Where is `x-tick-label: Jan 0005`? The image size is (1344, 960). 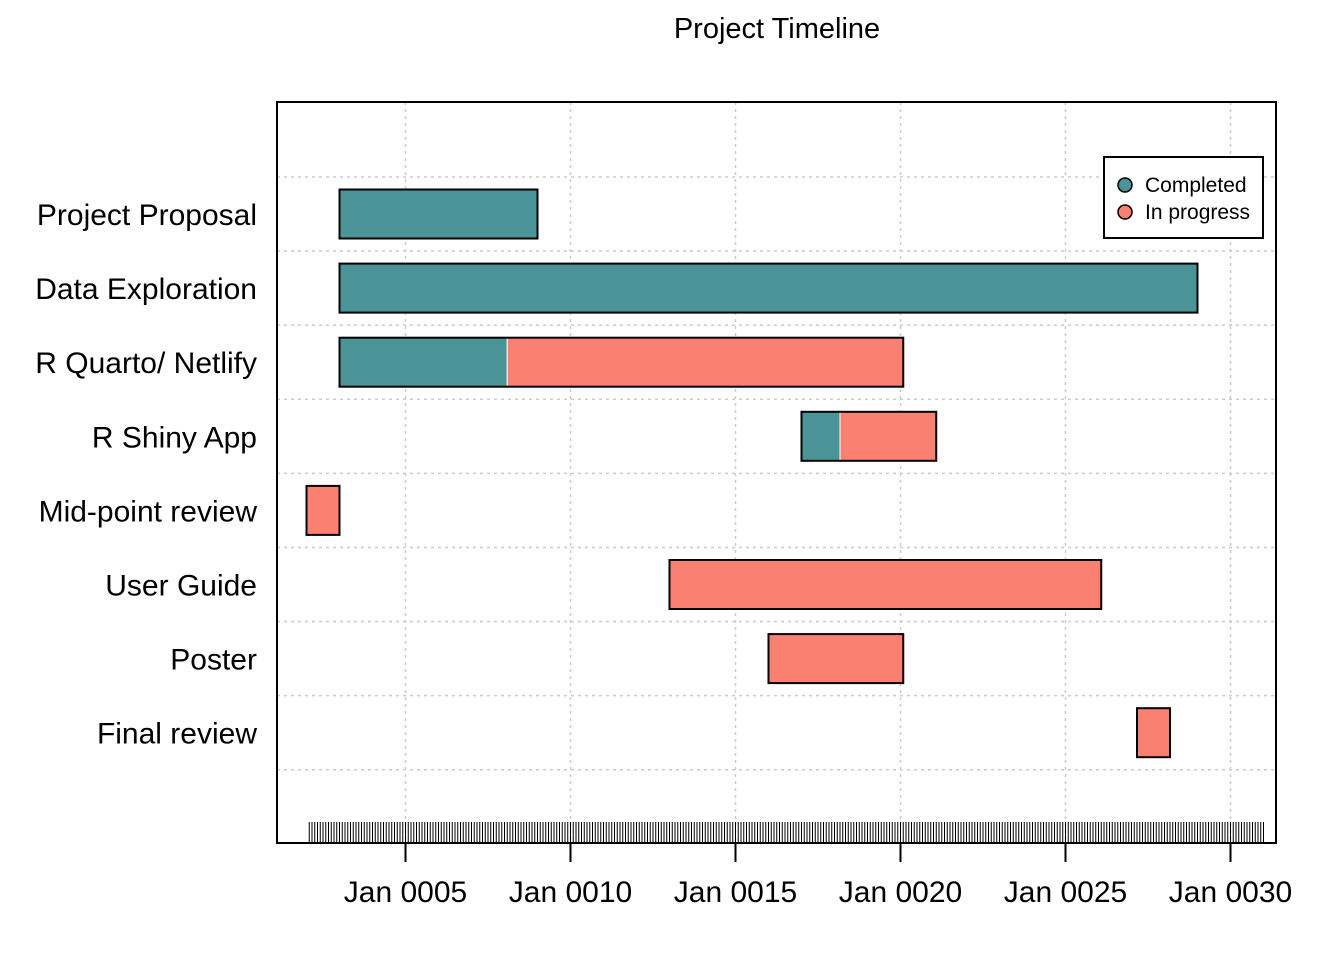
x-tick-label: Jan 0005 is located at coordinates (405, 892).